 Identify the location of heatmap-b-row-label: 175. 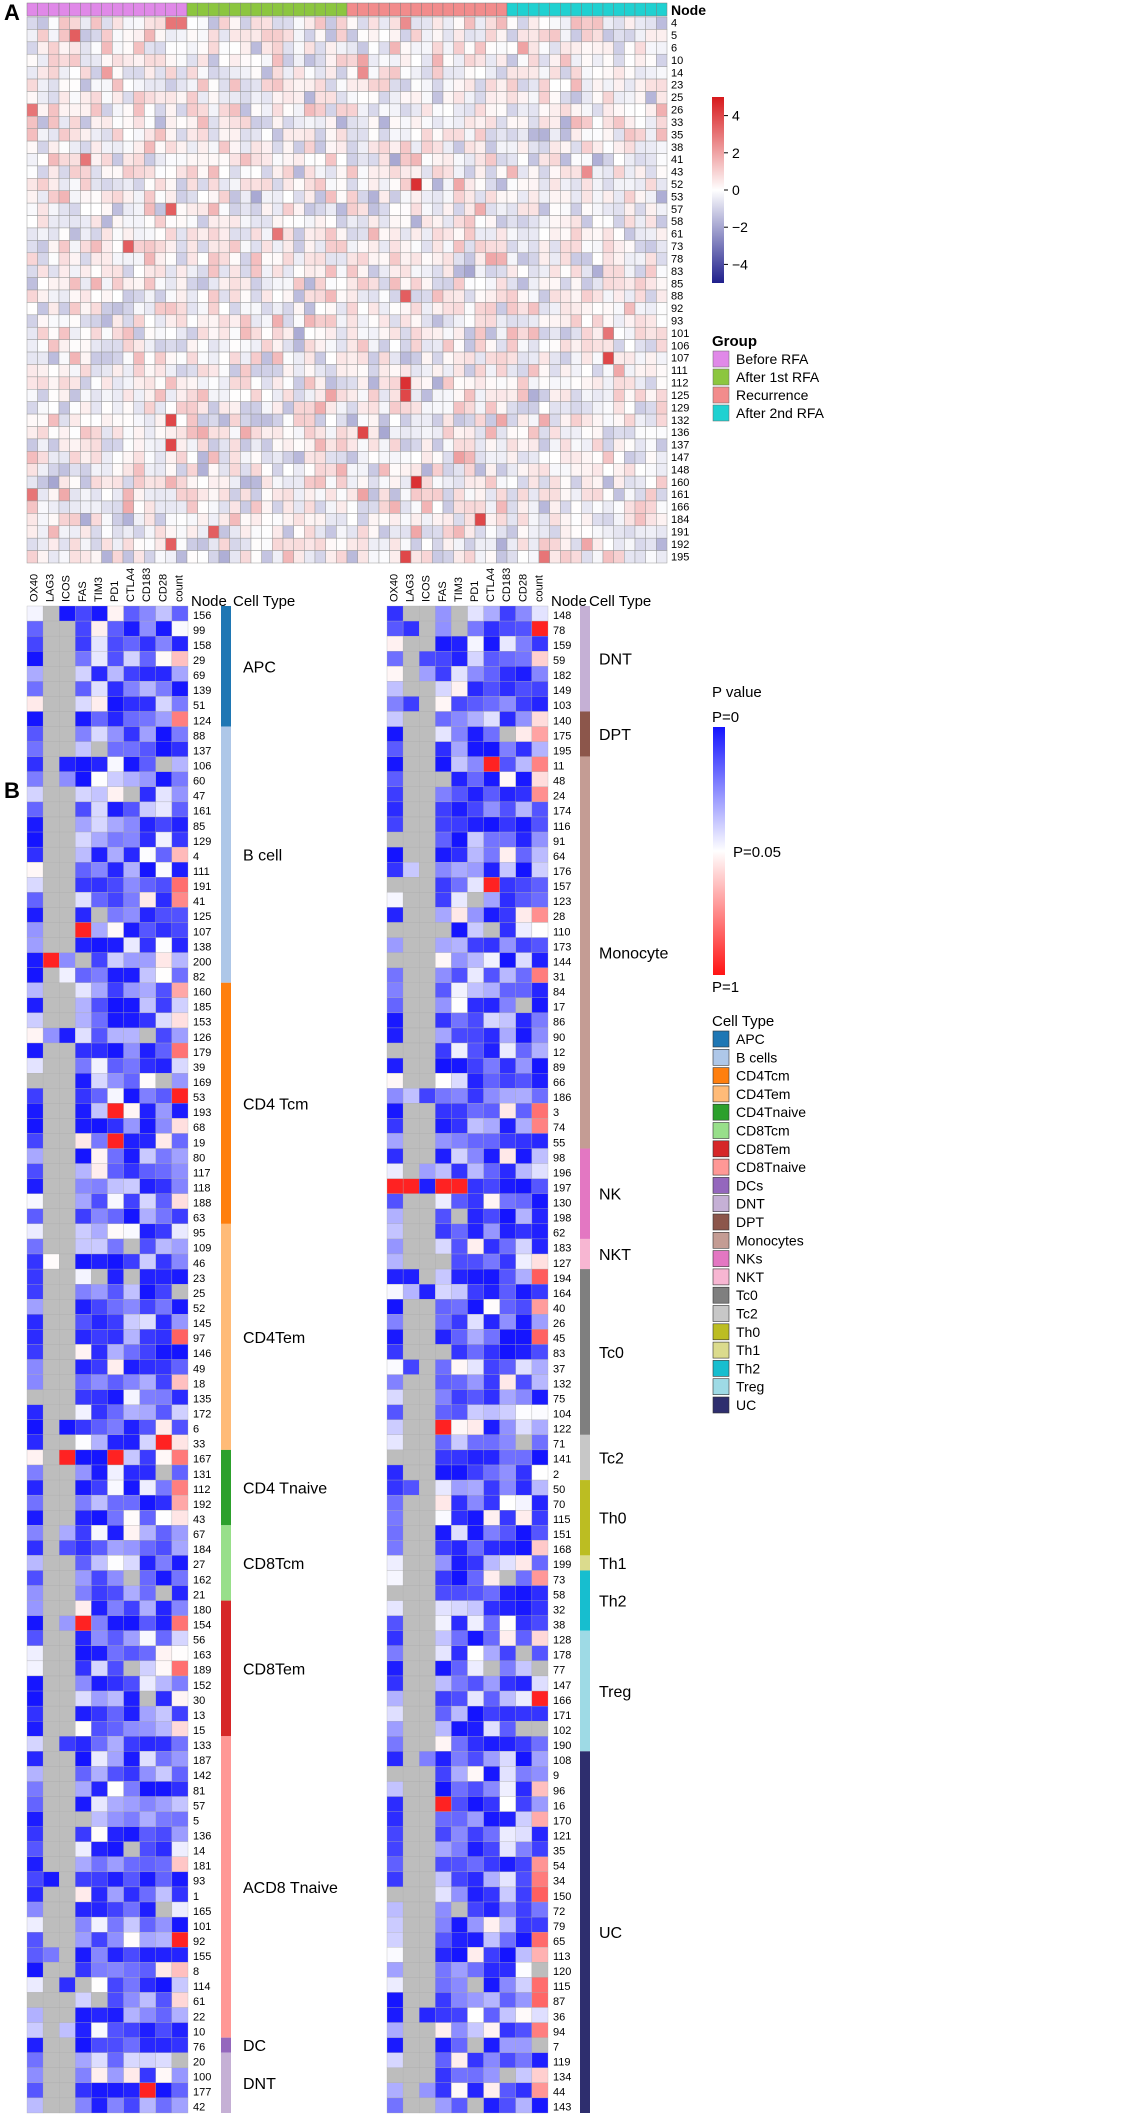
(562, 736).